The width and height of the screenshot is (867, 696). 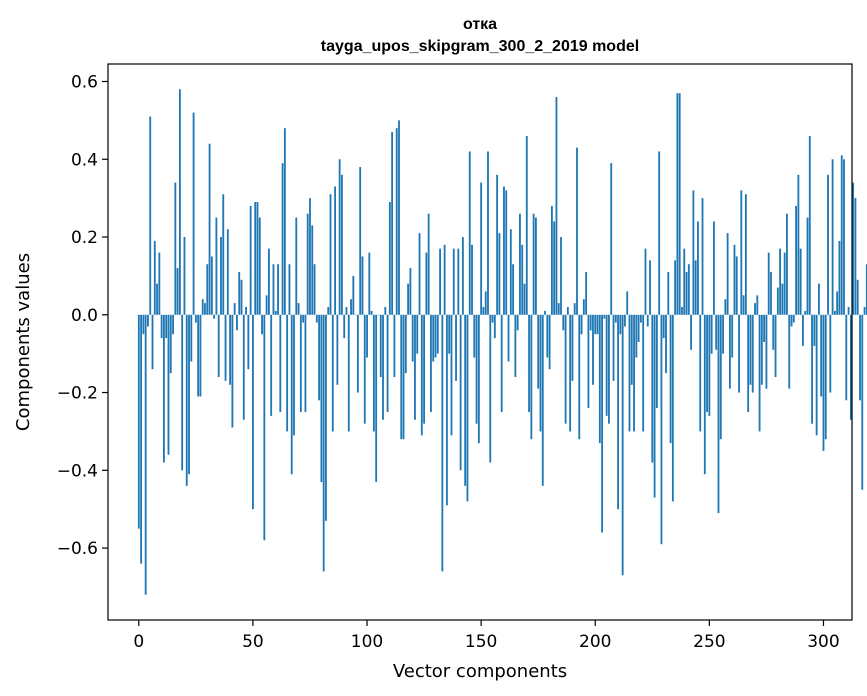 I want to click on x-tick-label: 150, so click(x=481, y=642).